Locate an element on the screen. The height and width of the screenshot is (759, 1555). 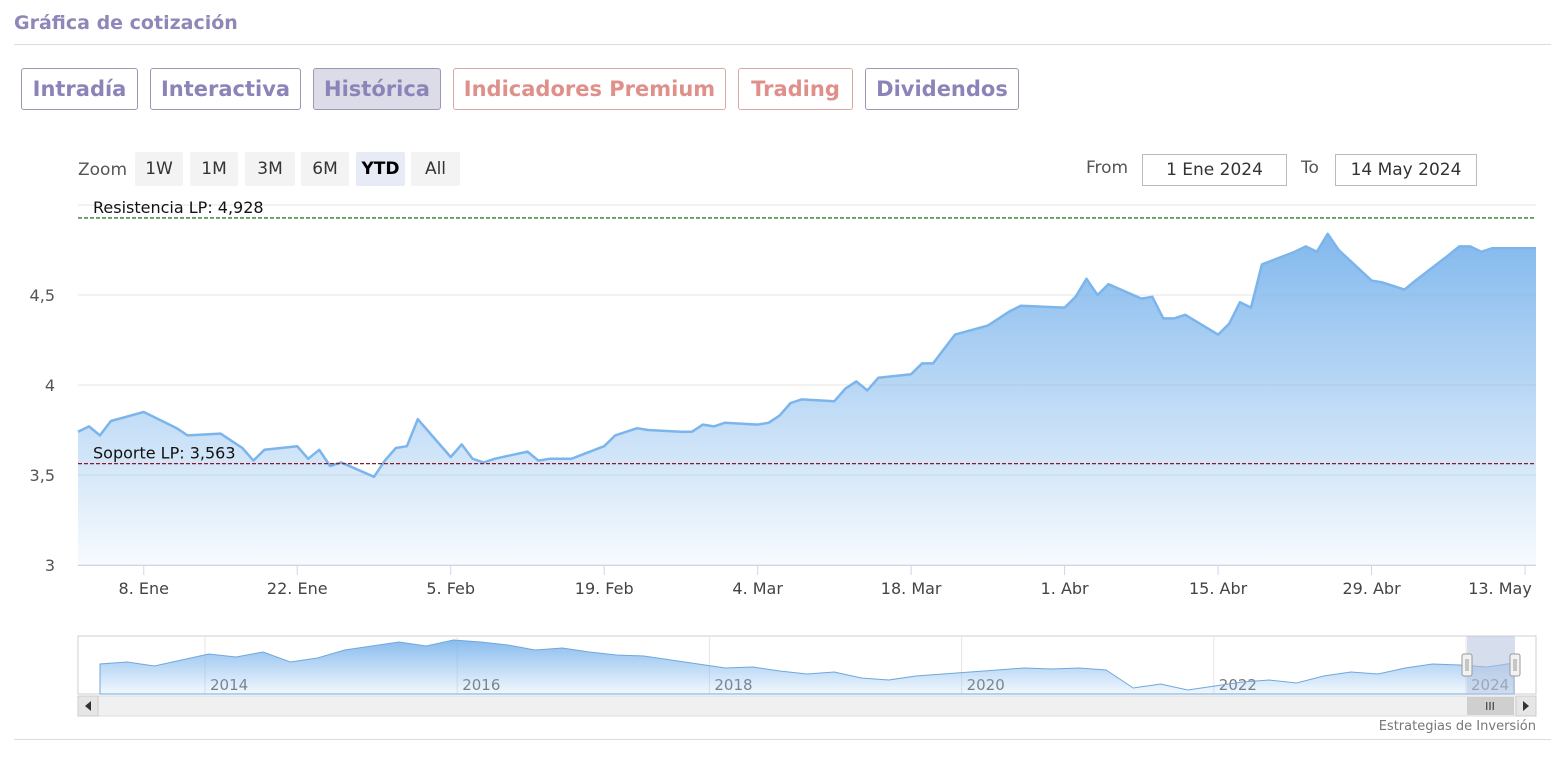
page-title: Gráfica de cotización is located at coordinates (126, 23).